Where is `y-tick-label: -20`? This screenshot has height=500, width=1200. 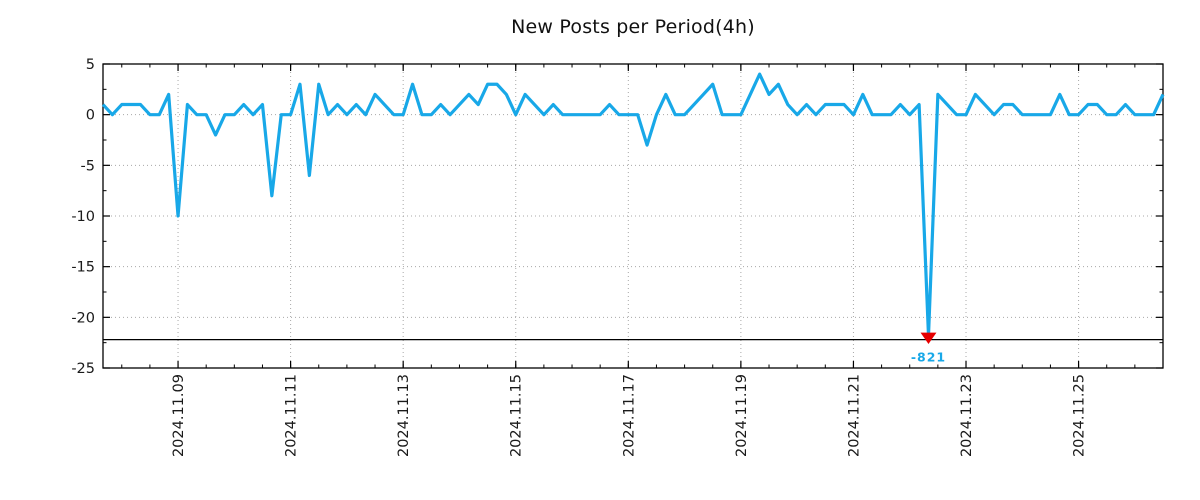
y-tick-label: -20 is located at coordinates (83, 318).